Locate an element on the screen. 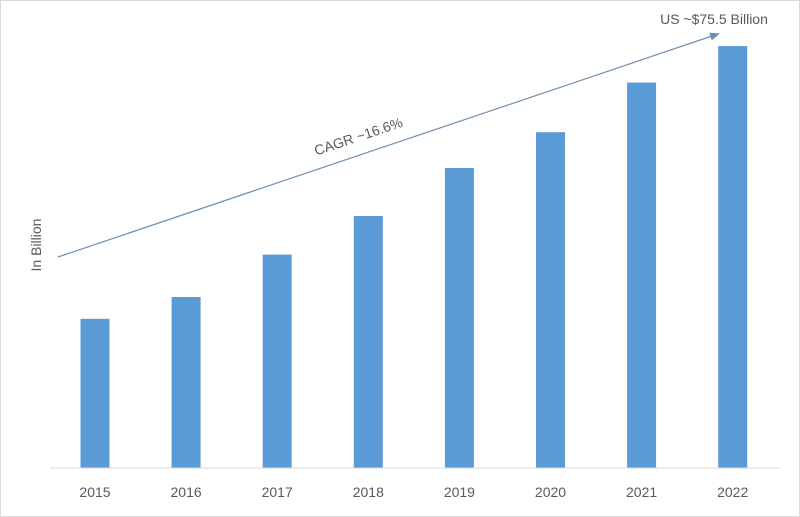 This screenshot has width=800, height=517. x-tick-label: 2017 is located at coordinates (277, 492).